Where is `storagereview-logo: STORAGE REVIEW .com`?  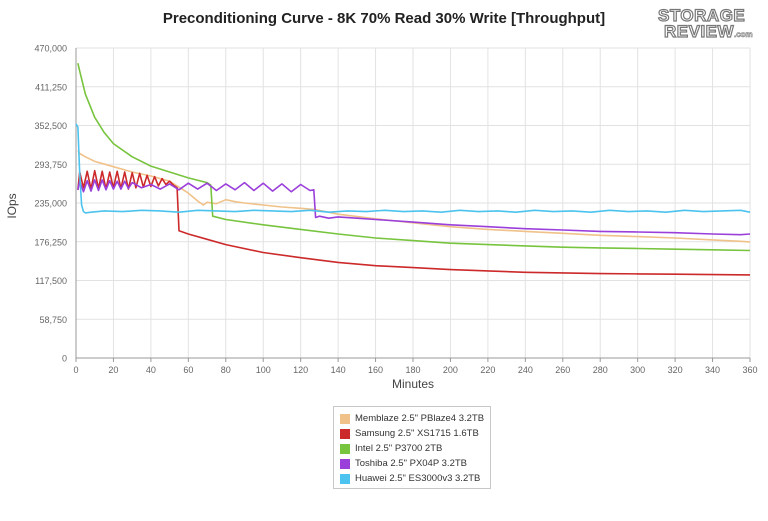
storagereview-logo: STORAGE REVIEW .com is located at coordinates (705, 23).